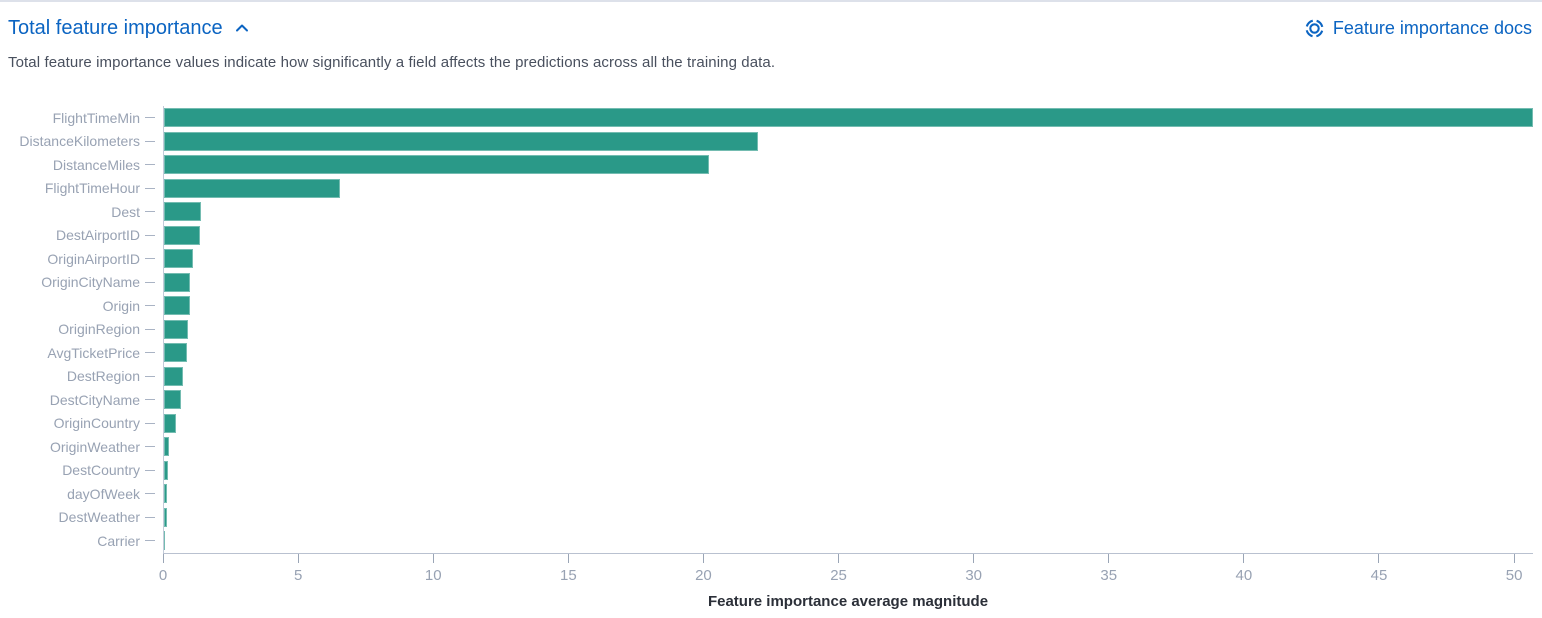 Image resolution: width=1542 pixels, height=618 pixels. I want to click on help-docs-icon, so click(1314, 28).